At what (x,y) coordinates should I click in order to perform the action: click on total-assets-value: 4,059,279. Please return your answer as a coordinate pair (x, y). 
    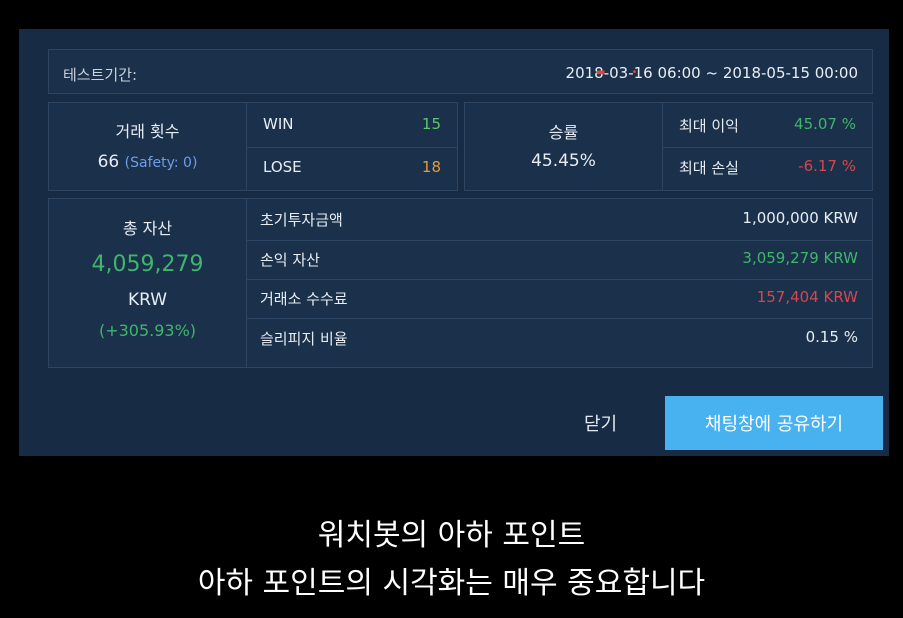
    Looking at the image, I should click on (147, 264).